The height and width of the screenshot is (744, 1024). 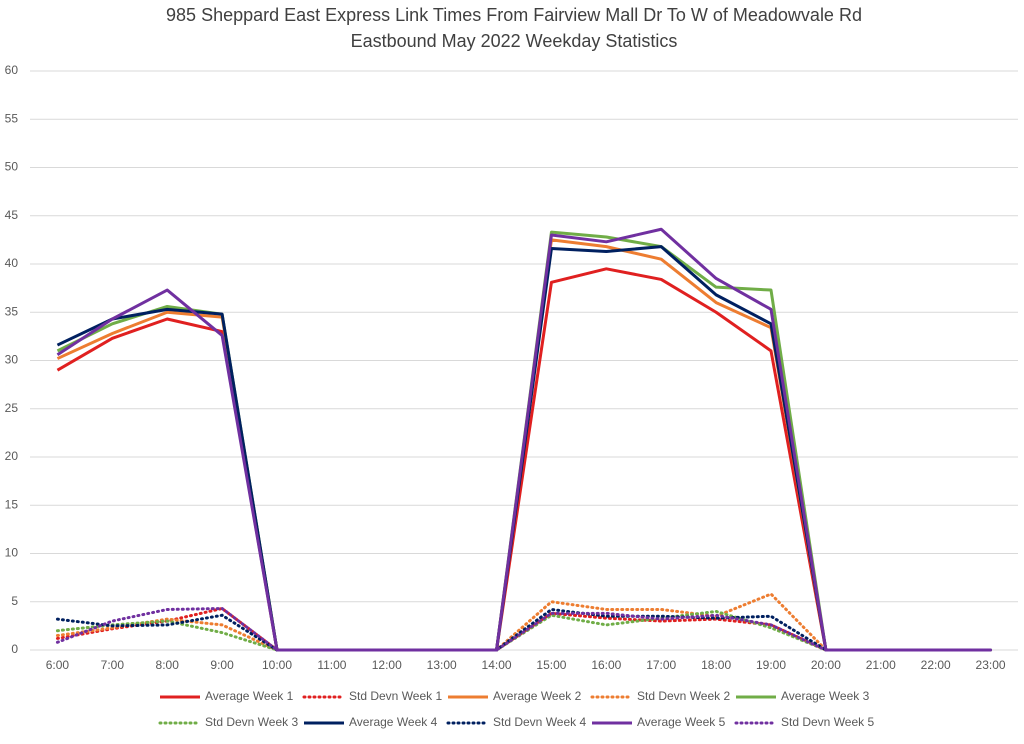 I want to click on legend-label: Average Week 4, so click(x=393, y=722).